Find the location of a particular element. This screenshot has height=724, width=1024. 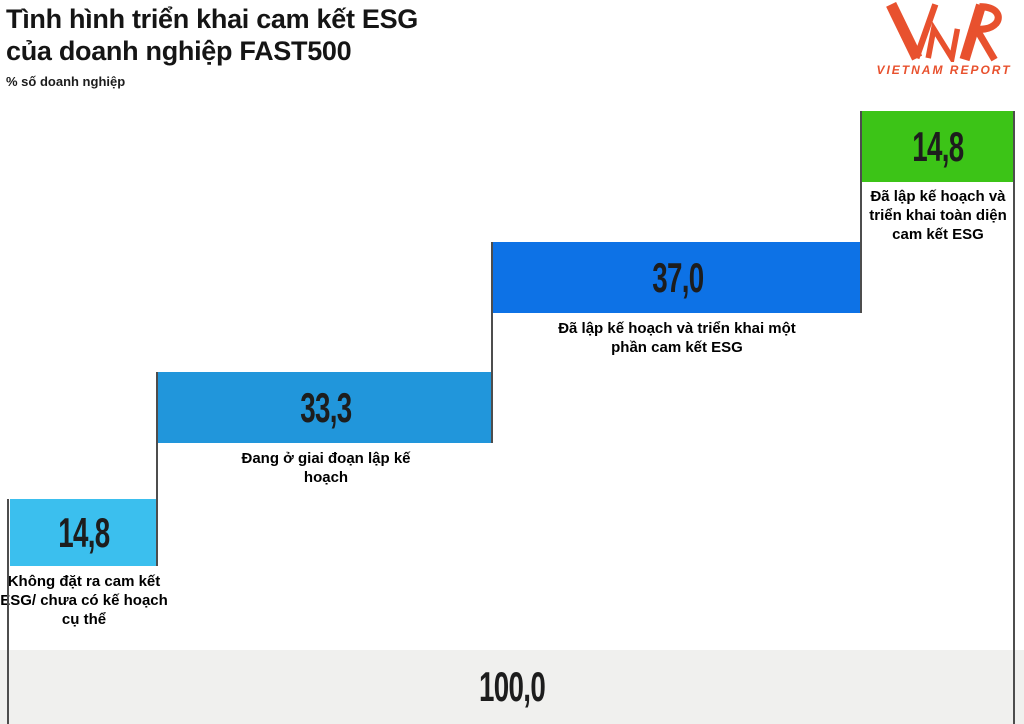

segment-value: 37,0 is located at coordinates (677, 277).